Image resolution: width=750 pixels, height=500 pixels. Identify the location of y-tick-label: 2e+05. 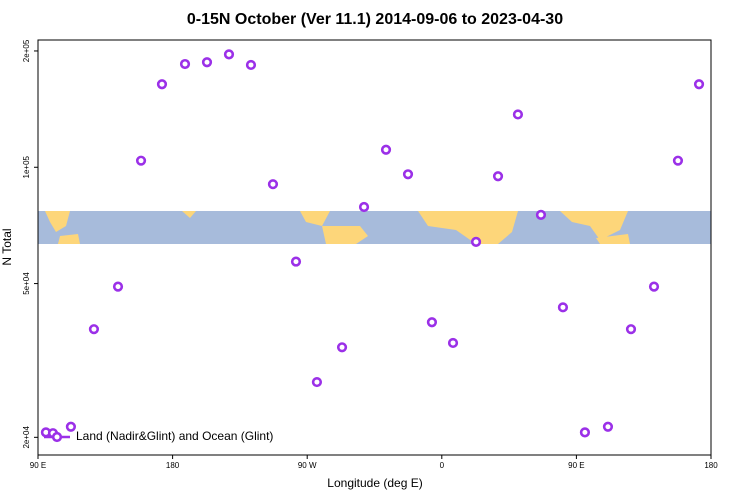
(26, 50).